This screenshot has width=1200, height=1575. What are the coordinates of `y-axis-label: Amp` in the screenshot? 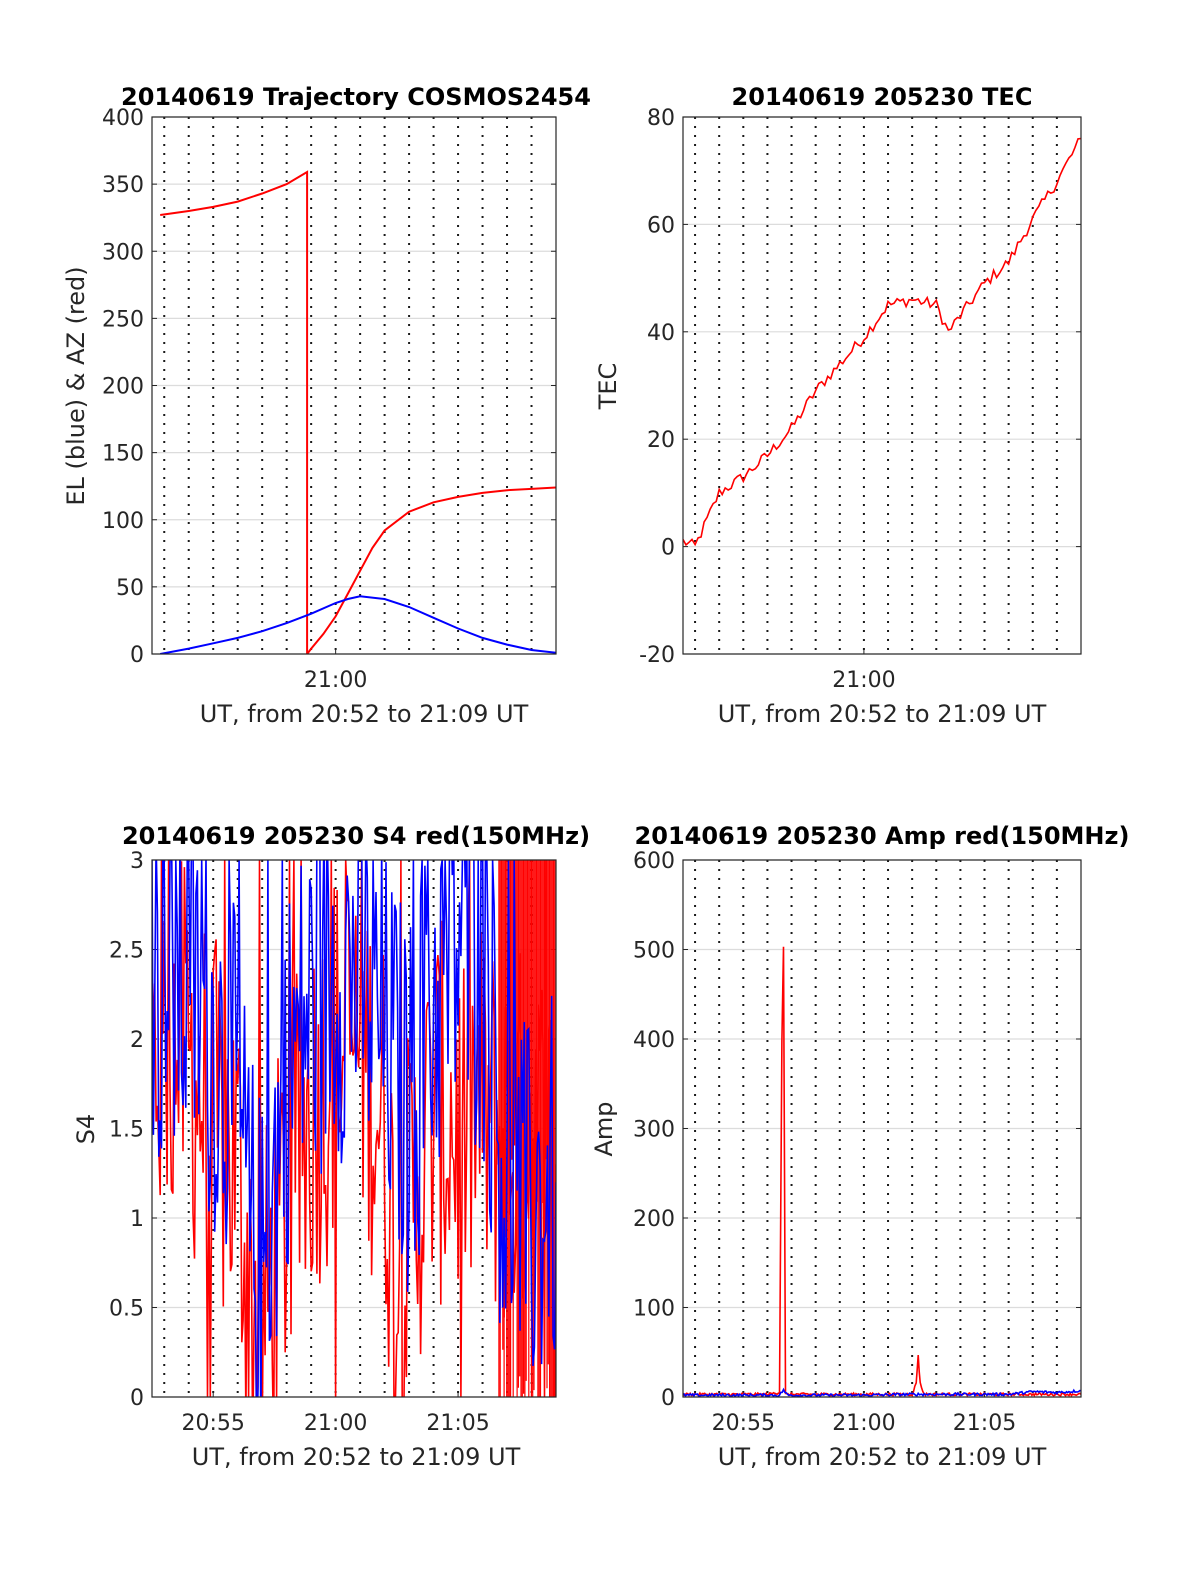 It's located at (604, 1128).